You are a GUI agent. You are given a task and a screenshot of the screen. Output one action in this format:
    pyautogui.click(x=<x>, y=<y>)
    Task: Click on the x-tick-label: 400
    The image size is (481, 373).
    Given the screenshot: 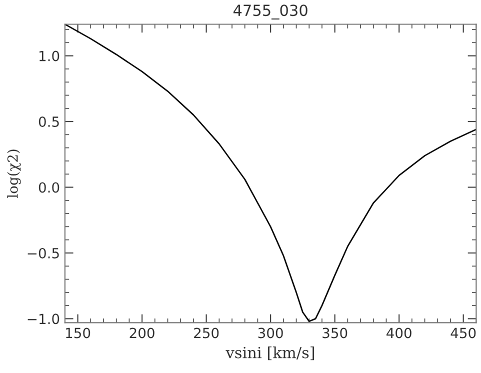 What is the action you would take?
    pyautogui.click(x=399, y=333)
    